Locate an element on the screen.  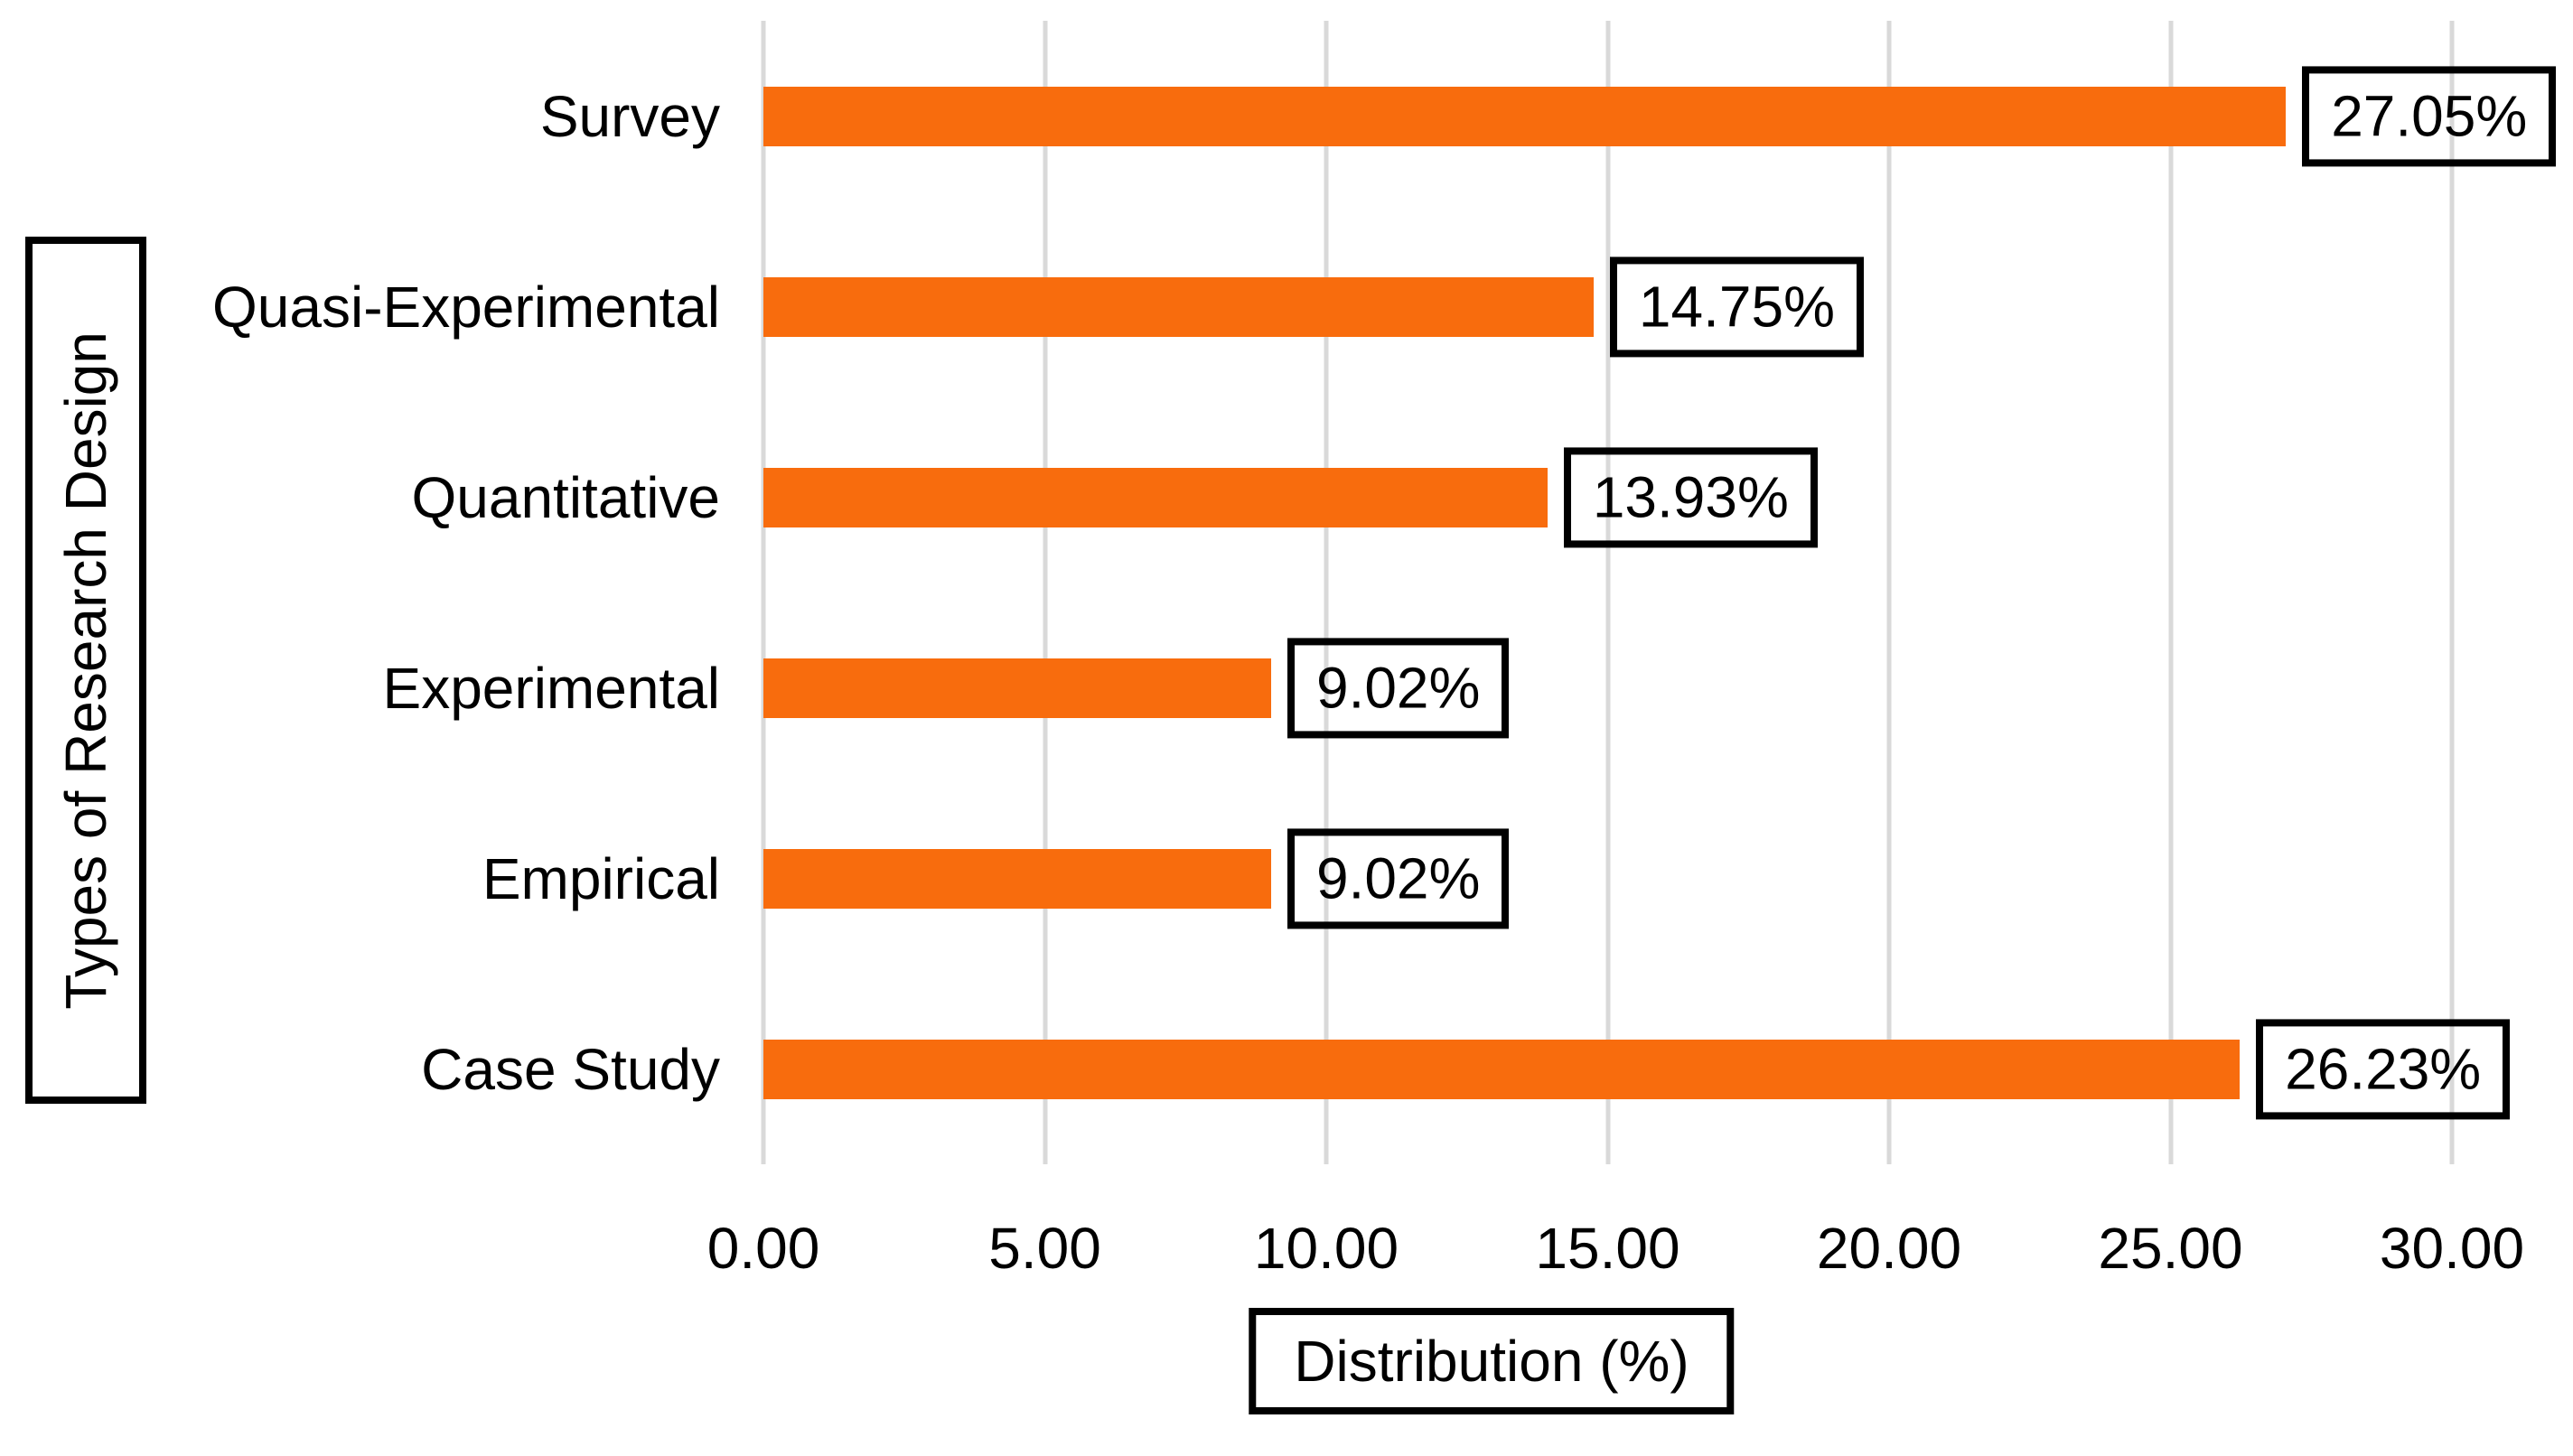
category-label: Case Study is located at coordinates (570, 1069).